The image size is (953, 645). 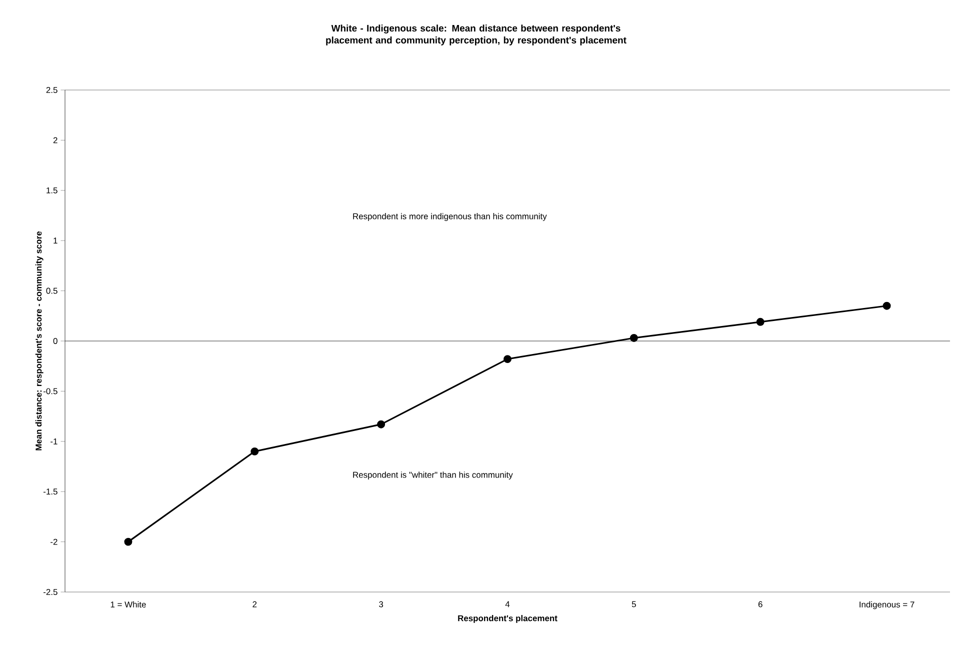 I want to click on x-tick-label: 3, so click(x=381, y=604).